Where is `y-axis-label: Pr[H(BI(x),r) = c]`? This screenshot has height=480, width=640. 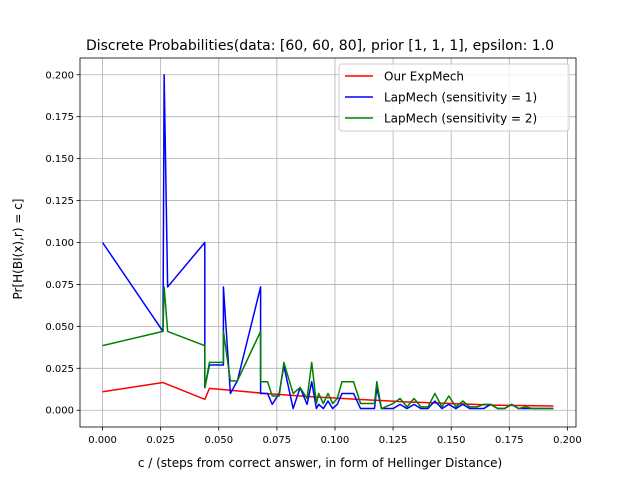 y-axis-label: Pr[H(BI(x),r) = c] is located at coordinates (18, 249).